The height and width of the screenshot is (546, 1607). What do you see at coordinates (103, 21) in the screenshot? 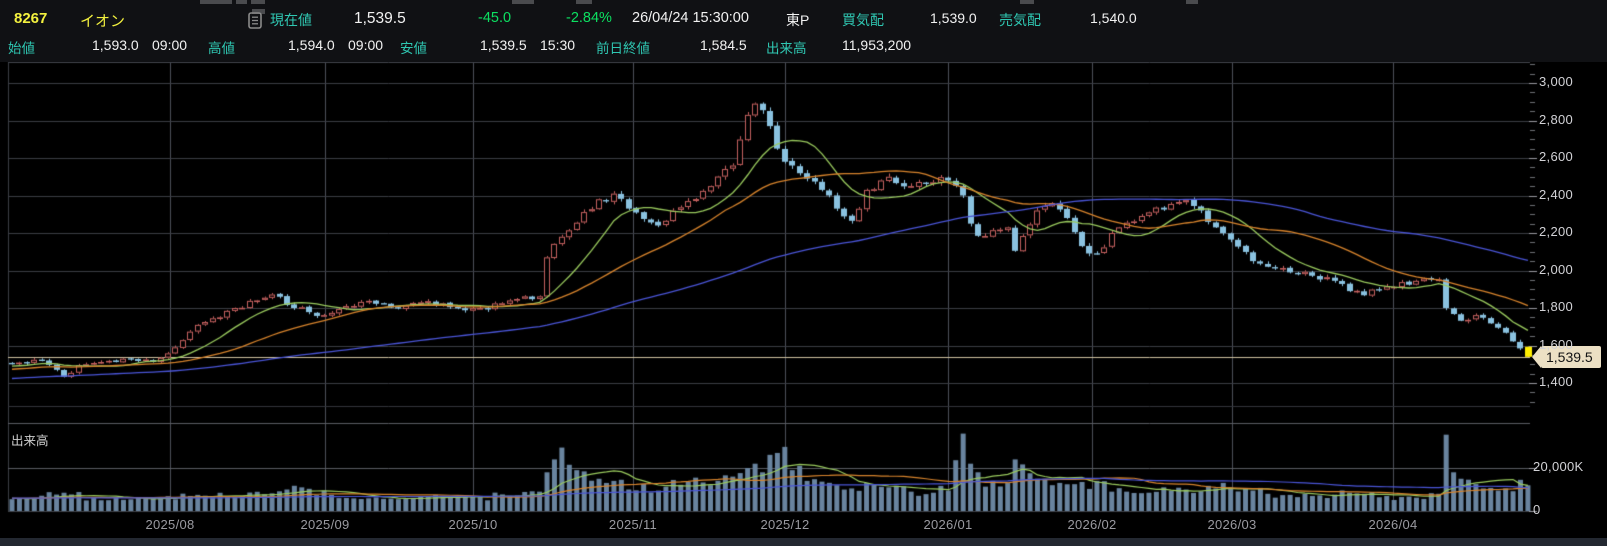
I see `stock-name: イオン` at bounding box center [103, 21].